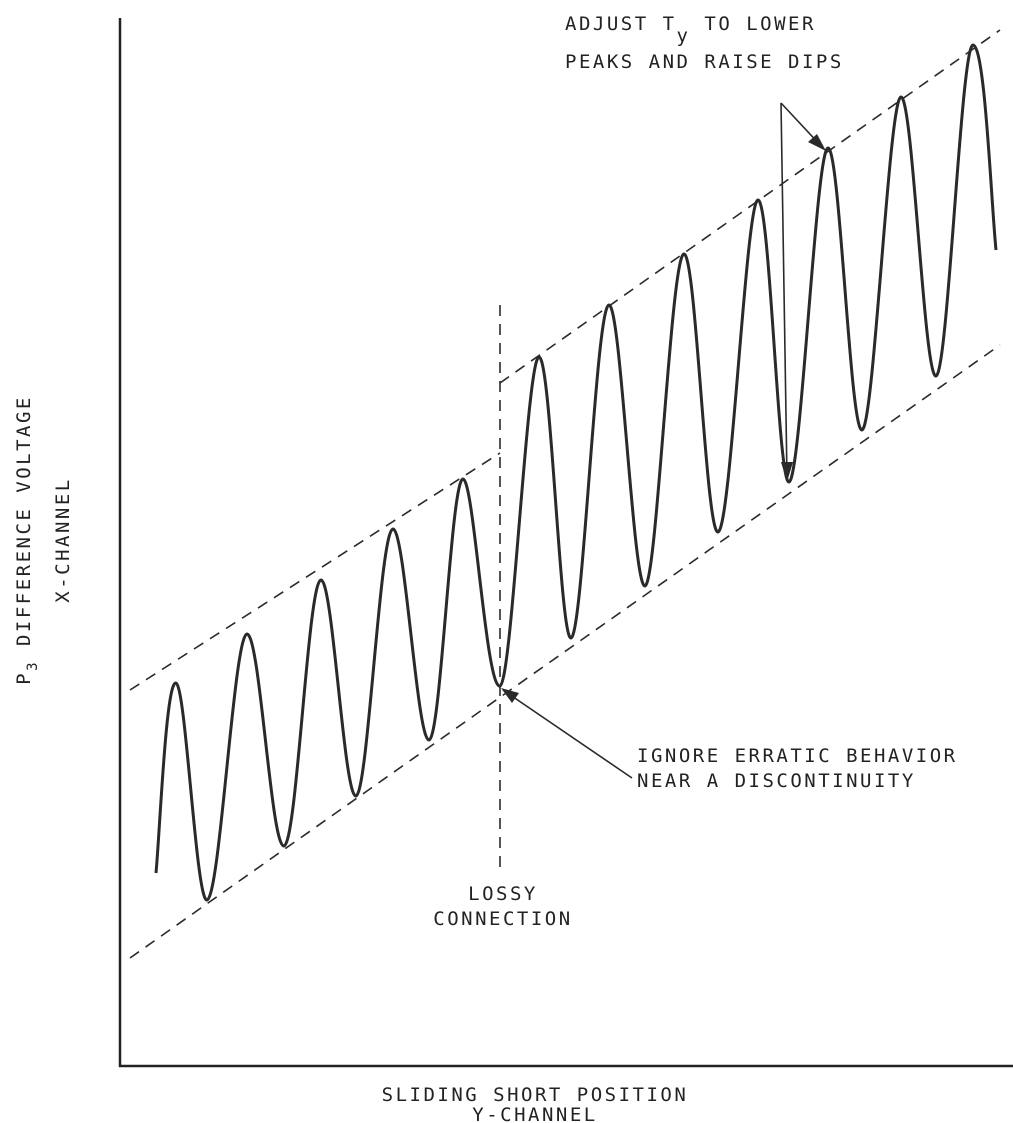 This screenshot has height=1123, width=1013. I want to click on adjust-arrow-to-dip, so click(784, 290).